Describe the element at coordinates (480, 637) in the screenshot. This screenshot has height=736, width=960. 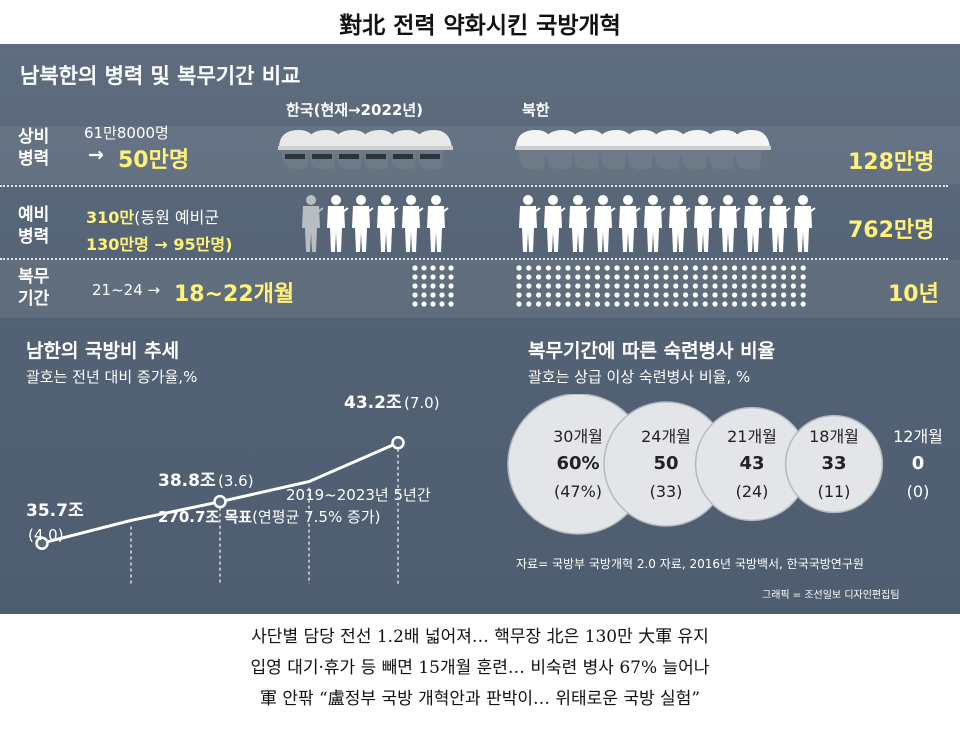
I see `headline: 사단별 담당 전선 1.2배 넓어져… 핵무장 北은 130만 大軍 유지` at that location.